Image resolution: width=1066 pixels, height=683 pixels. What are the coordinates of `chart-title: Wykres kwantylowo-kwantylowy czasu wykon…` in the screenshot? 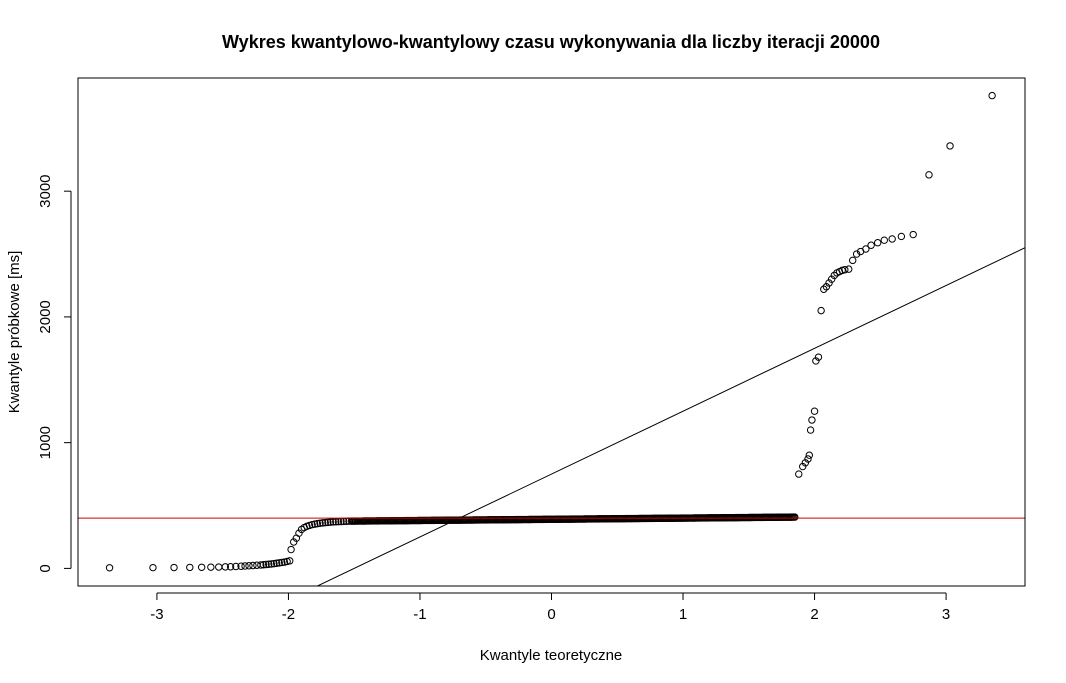 It's located at (551, 42).